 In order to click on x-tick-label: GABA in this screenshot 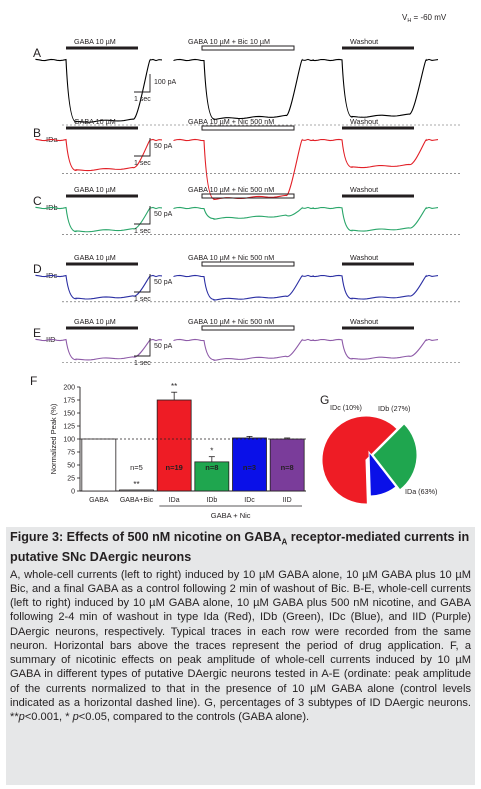, I will do `click(99, 500)`.